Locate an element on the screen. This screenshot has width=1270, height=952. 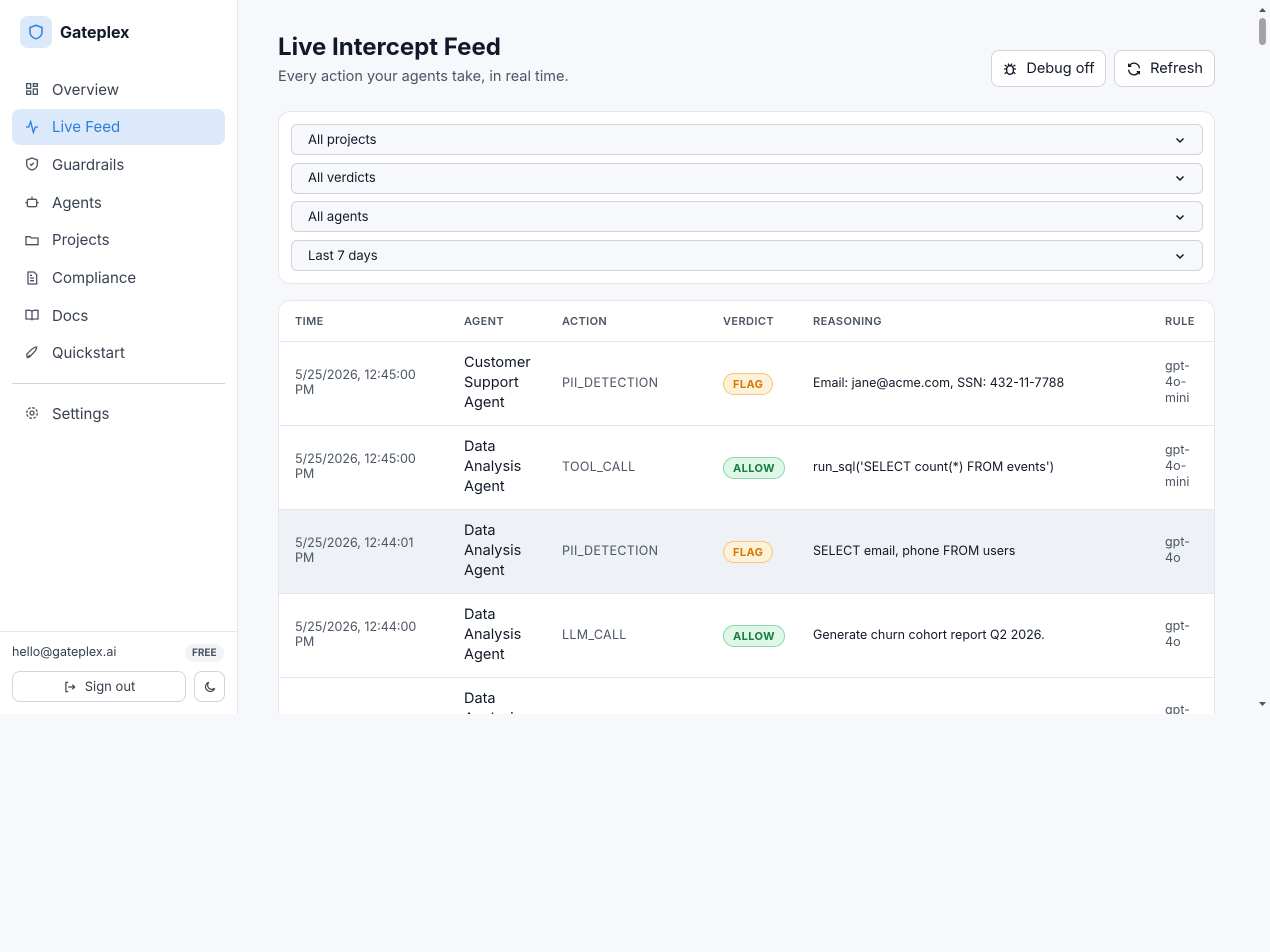
scrollbar-graphic is located at coordinates (1262, 357).